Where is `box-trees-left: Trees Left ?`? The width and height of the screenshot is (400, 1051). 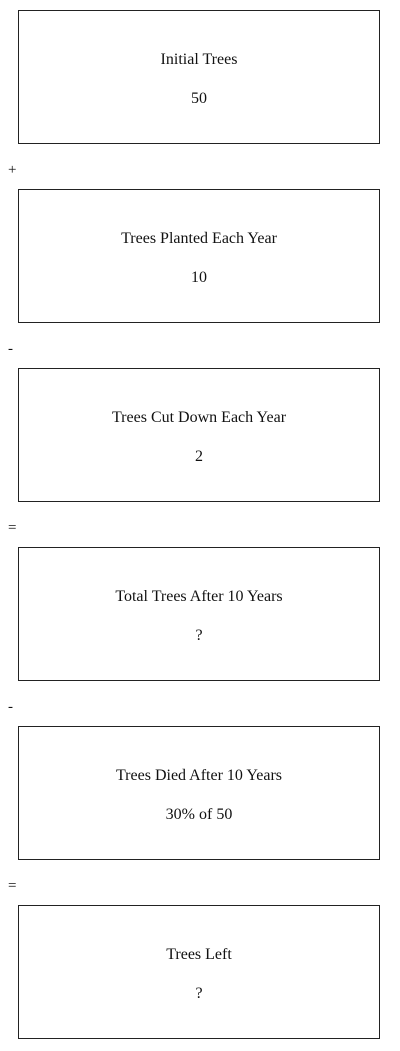
box-trees-left: Trees Left ? is located at coordinates (199, 972).